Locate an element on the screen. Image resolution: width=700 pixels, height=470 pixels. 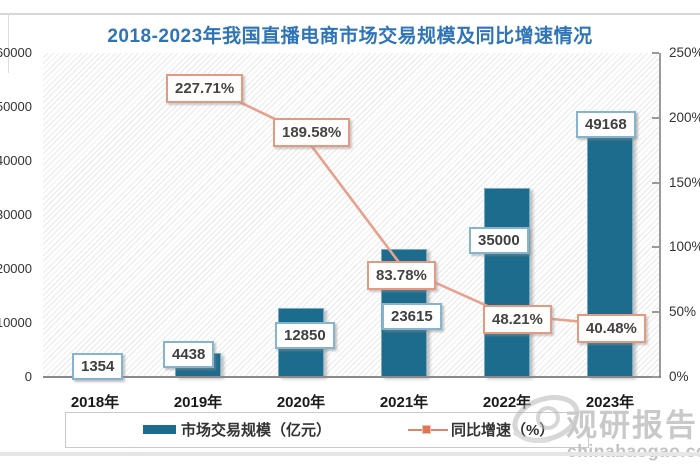
x-label-2019: 2019年 is located at coordinates (198, 402).